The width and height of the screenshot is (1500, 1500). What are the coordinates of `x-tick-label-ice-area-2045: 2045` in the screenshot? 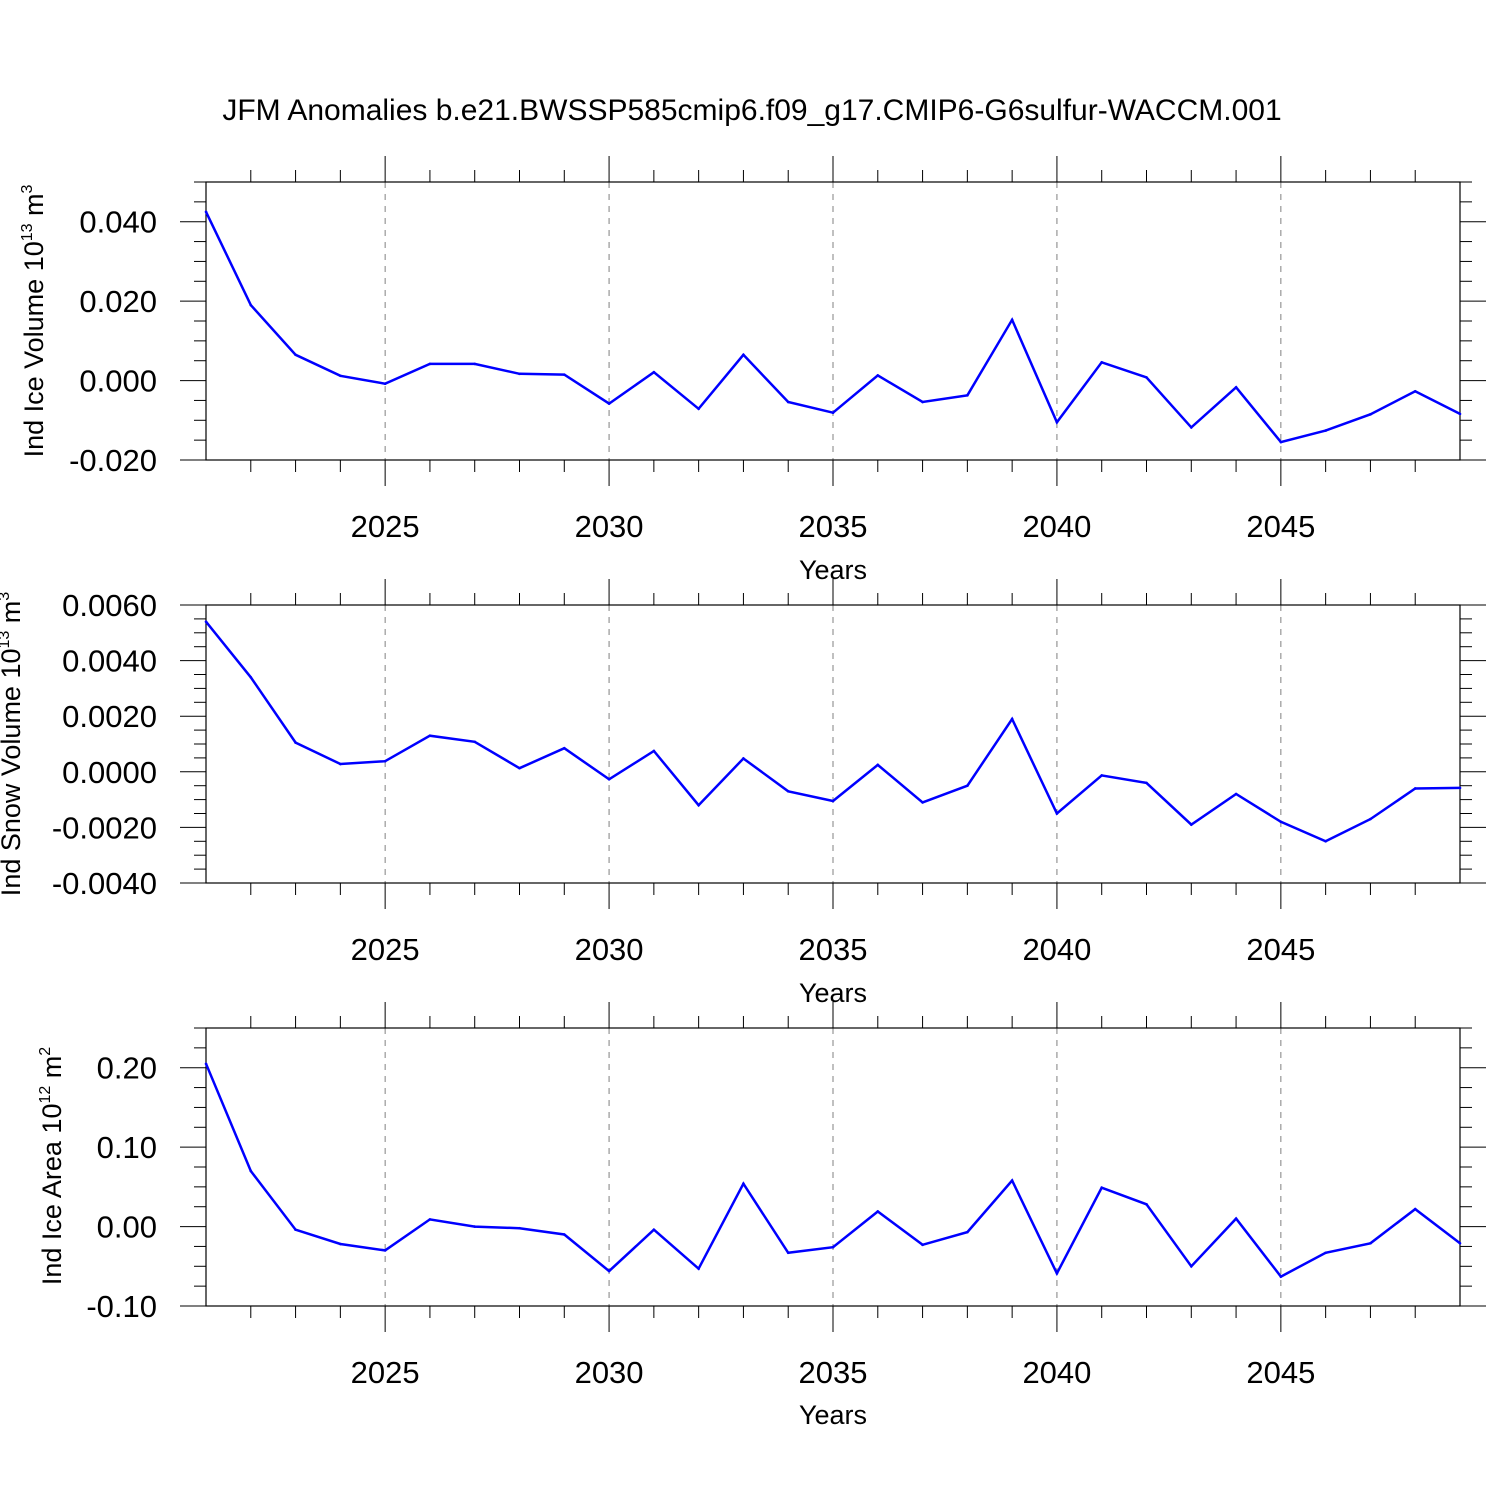 It's located at (1280, 1372).